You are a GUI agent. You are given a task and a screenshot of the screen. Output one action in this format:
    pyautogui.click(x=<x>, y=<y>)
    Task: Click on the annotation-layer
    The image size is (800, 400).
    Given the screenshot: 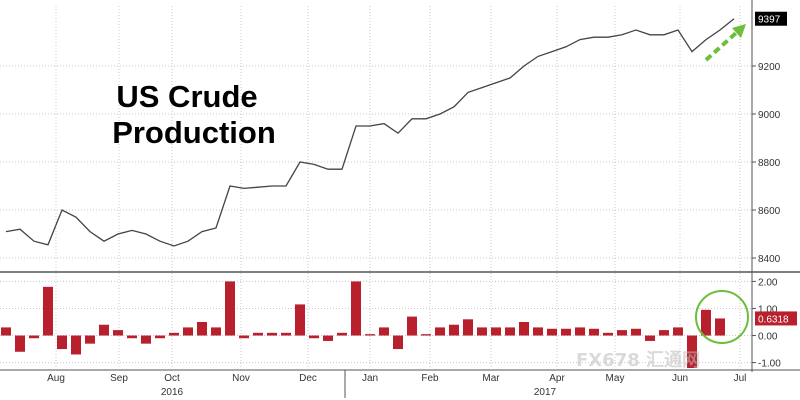 What is the action you would take?
    pyautogui.click(x=722, y=184)
    